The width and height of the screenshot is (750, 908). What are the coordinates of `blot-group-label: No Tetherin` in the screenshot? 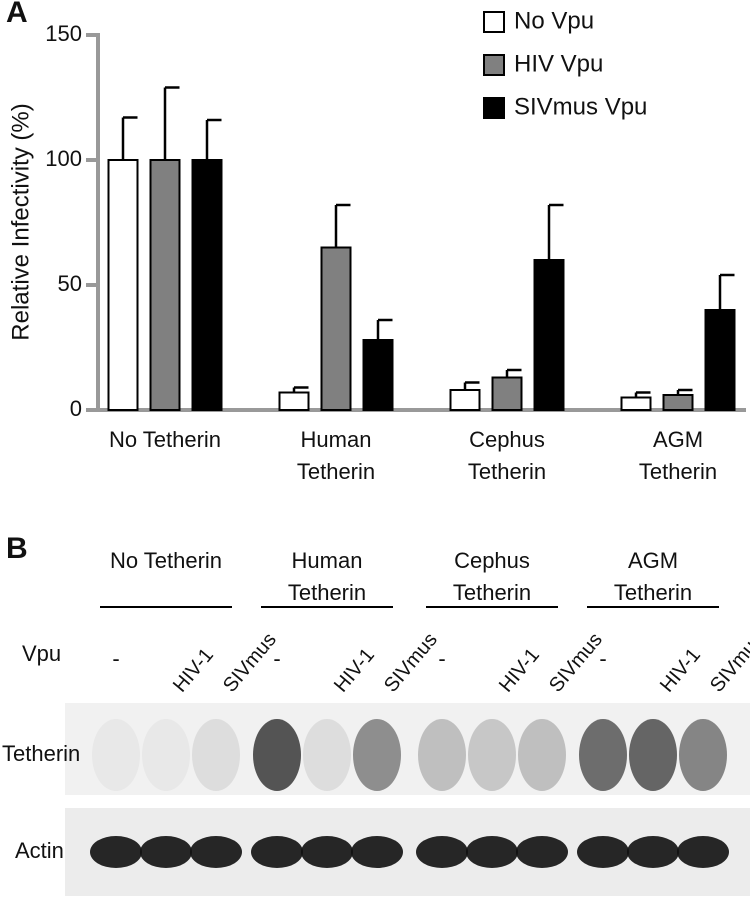 It's located at (166, 560).